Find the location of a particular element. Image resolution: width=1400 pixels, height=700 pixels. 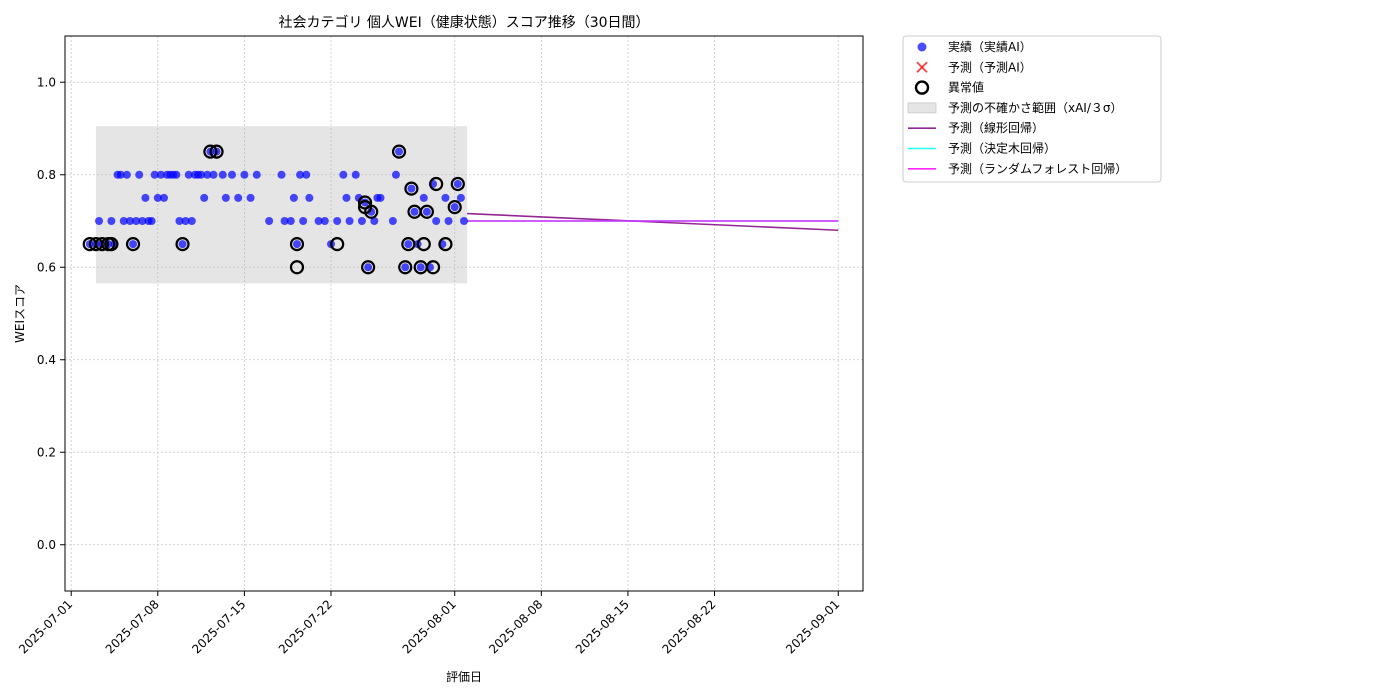

legend-entry-label: 実績（実績AI） is located at coordinates (990, 46).